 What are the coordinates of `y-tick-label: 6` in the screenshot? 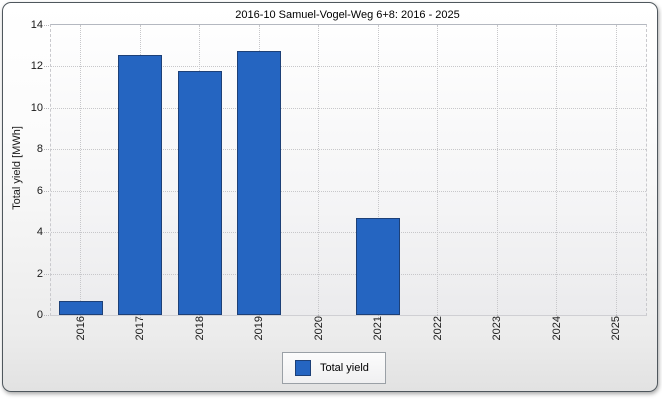 It's located at (39, 190).